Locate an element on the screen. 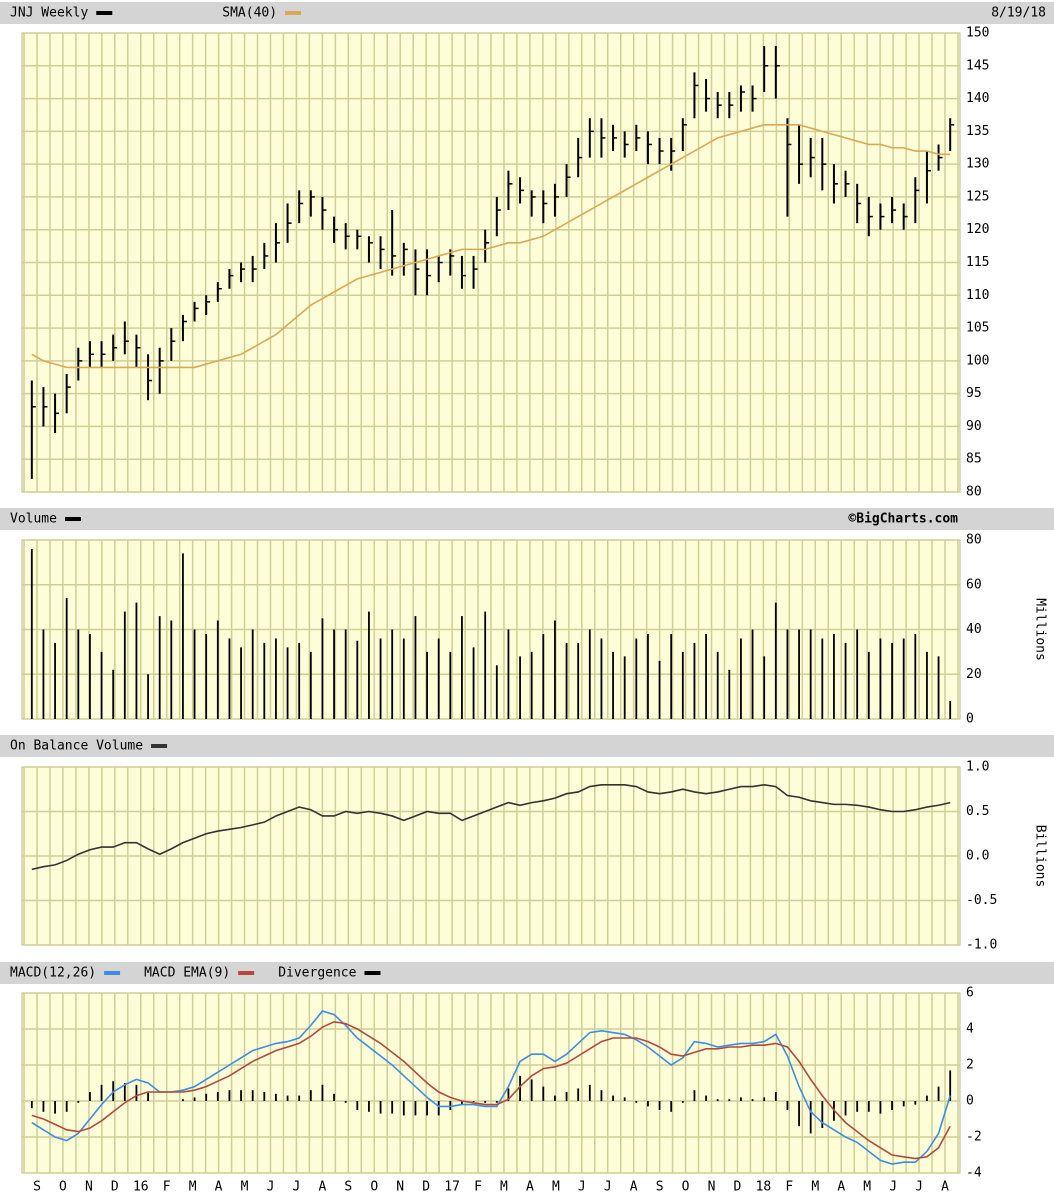 The image size is (1054, 1200). y-tick-label: 120 is located at coordinates (977, 229).